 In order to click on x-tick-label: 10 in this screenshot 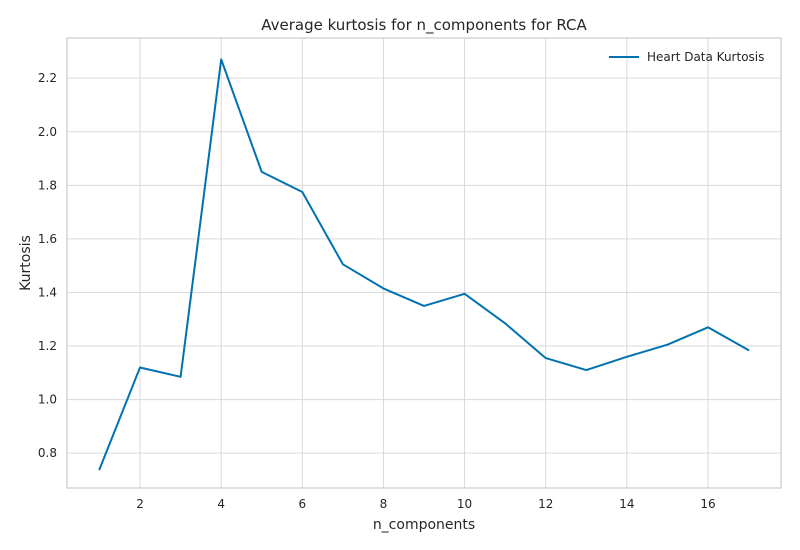, I will do `click(464, 504)`.